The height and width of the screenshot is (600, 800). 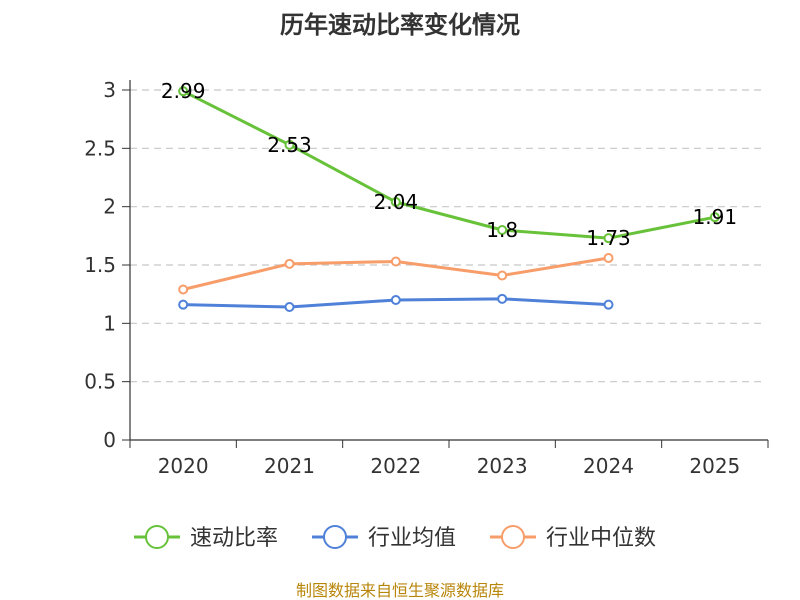 I want to click on data-label: 1.91, so click(x=715, y=217).